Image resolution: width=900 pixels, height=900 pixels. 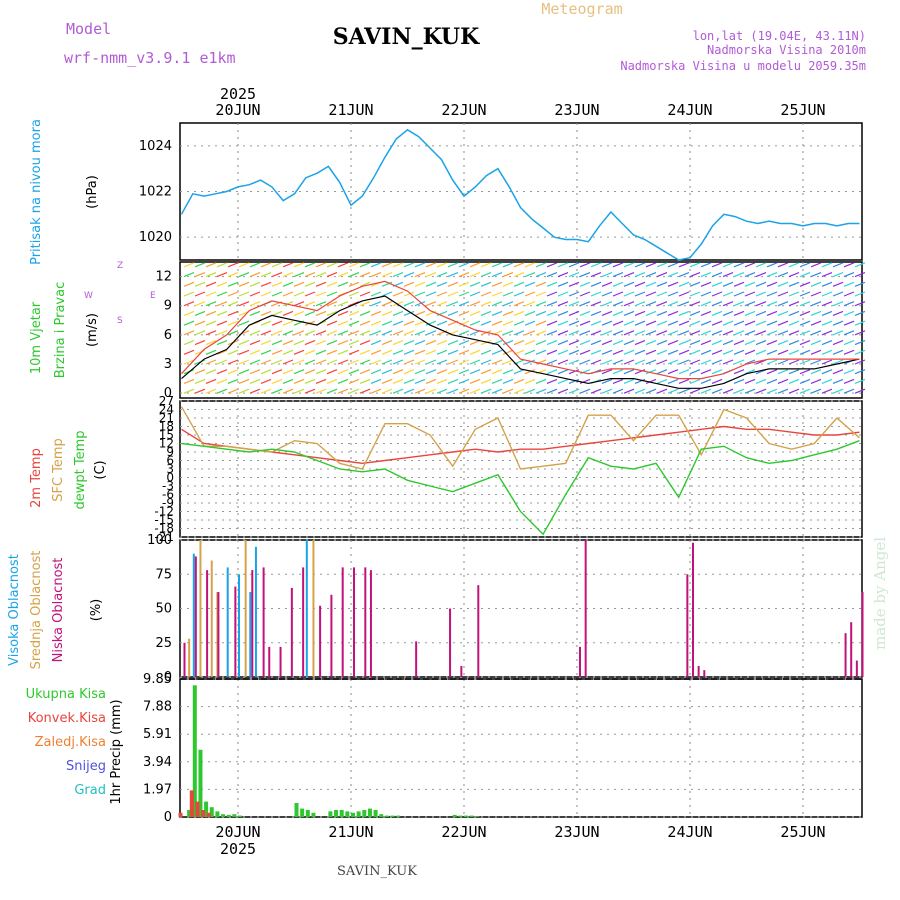 I want to click on compass-e-label: E, so click(x=153, y=296).